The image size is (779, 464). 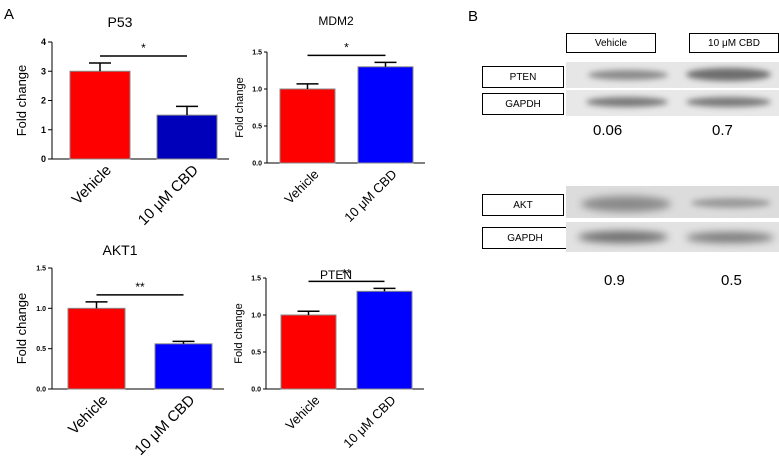 I want to click on chart-title: MDM2, so click(x=336, y=21).